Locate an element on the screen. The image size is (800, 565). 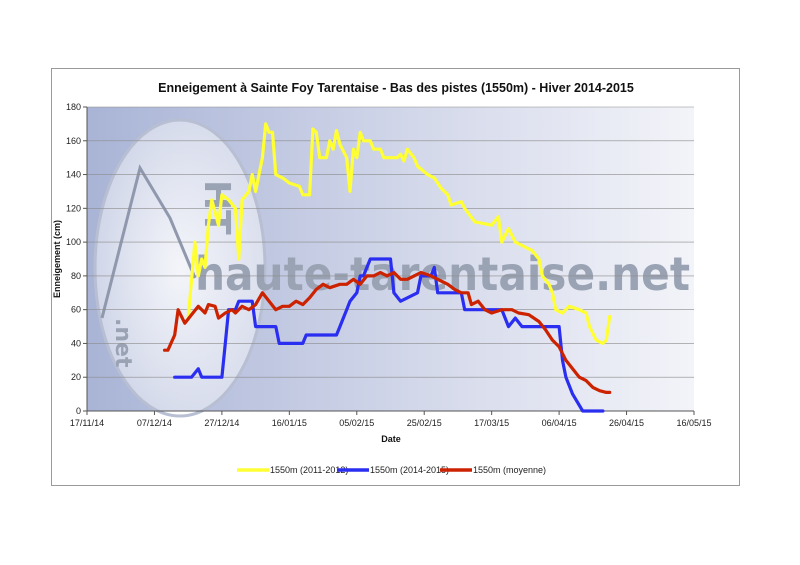
y-axis: 0 20 40 60 80 100 120 140 160 180 is located at coordinates (77, 259).